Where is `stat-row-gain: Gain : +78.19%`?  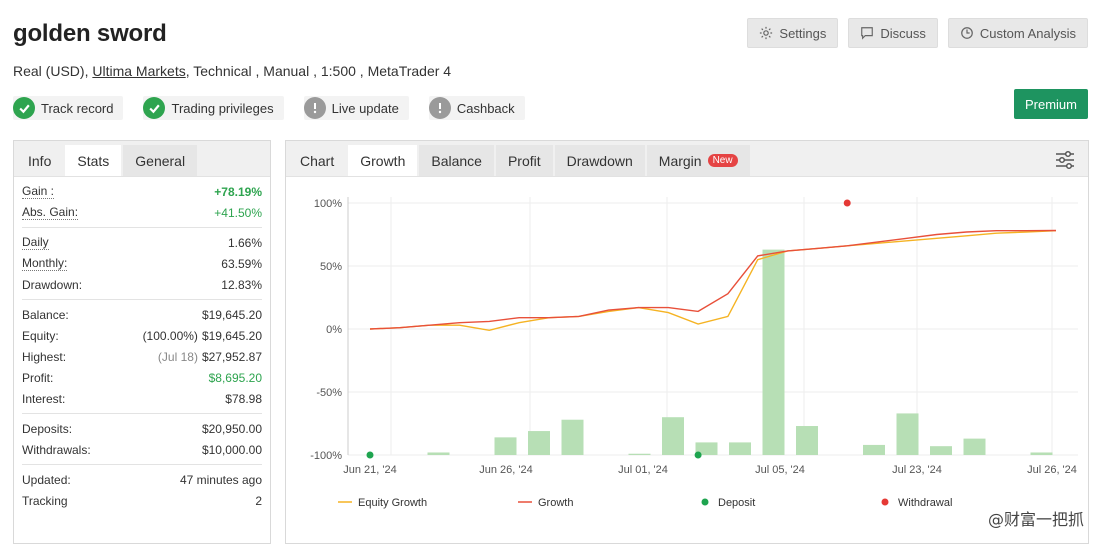
stat-row-gain: Gain : +78.19% is located at coordinates (142, 191).